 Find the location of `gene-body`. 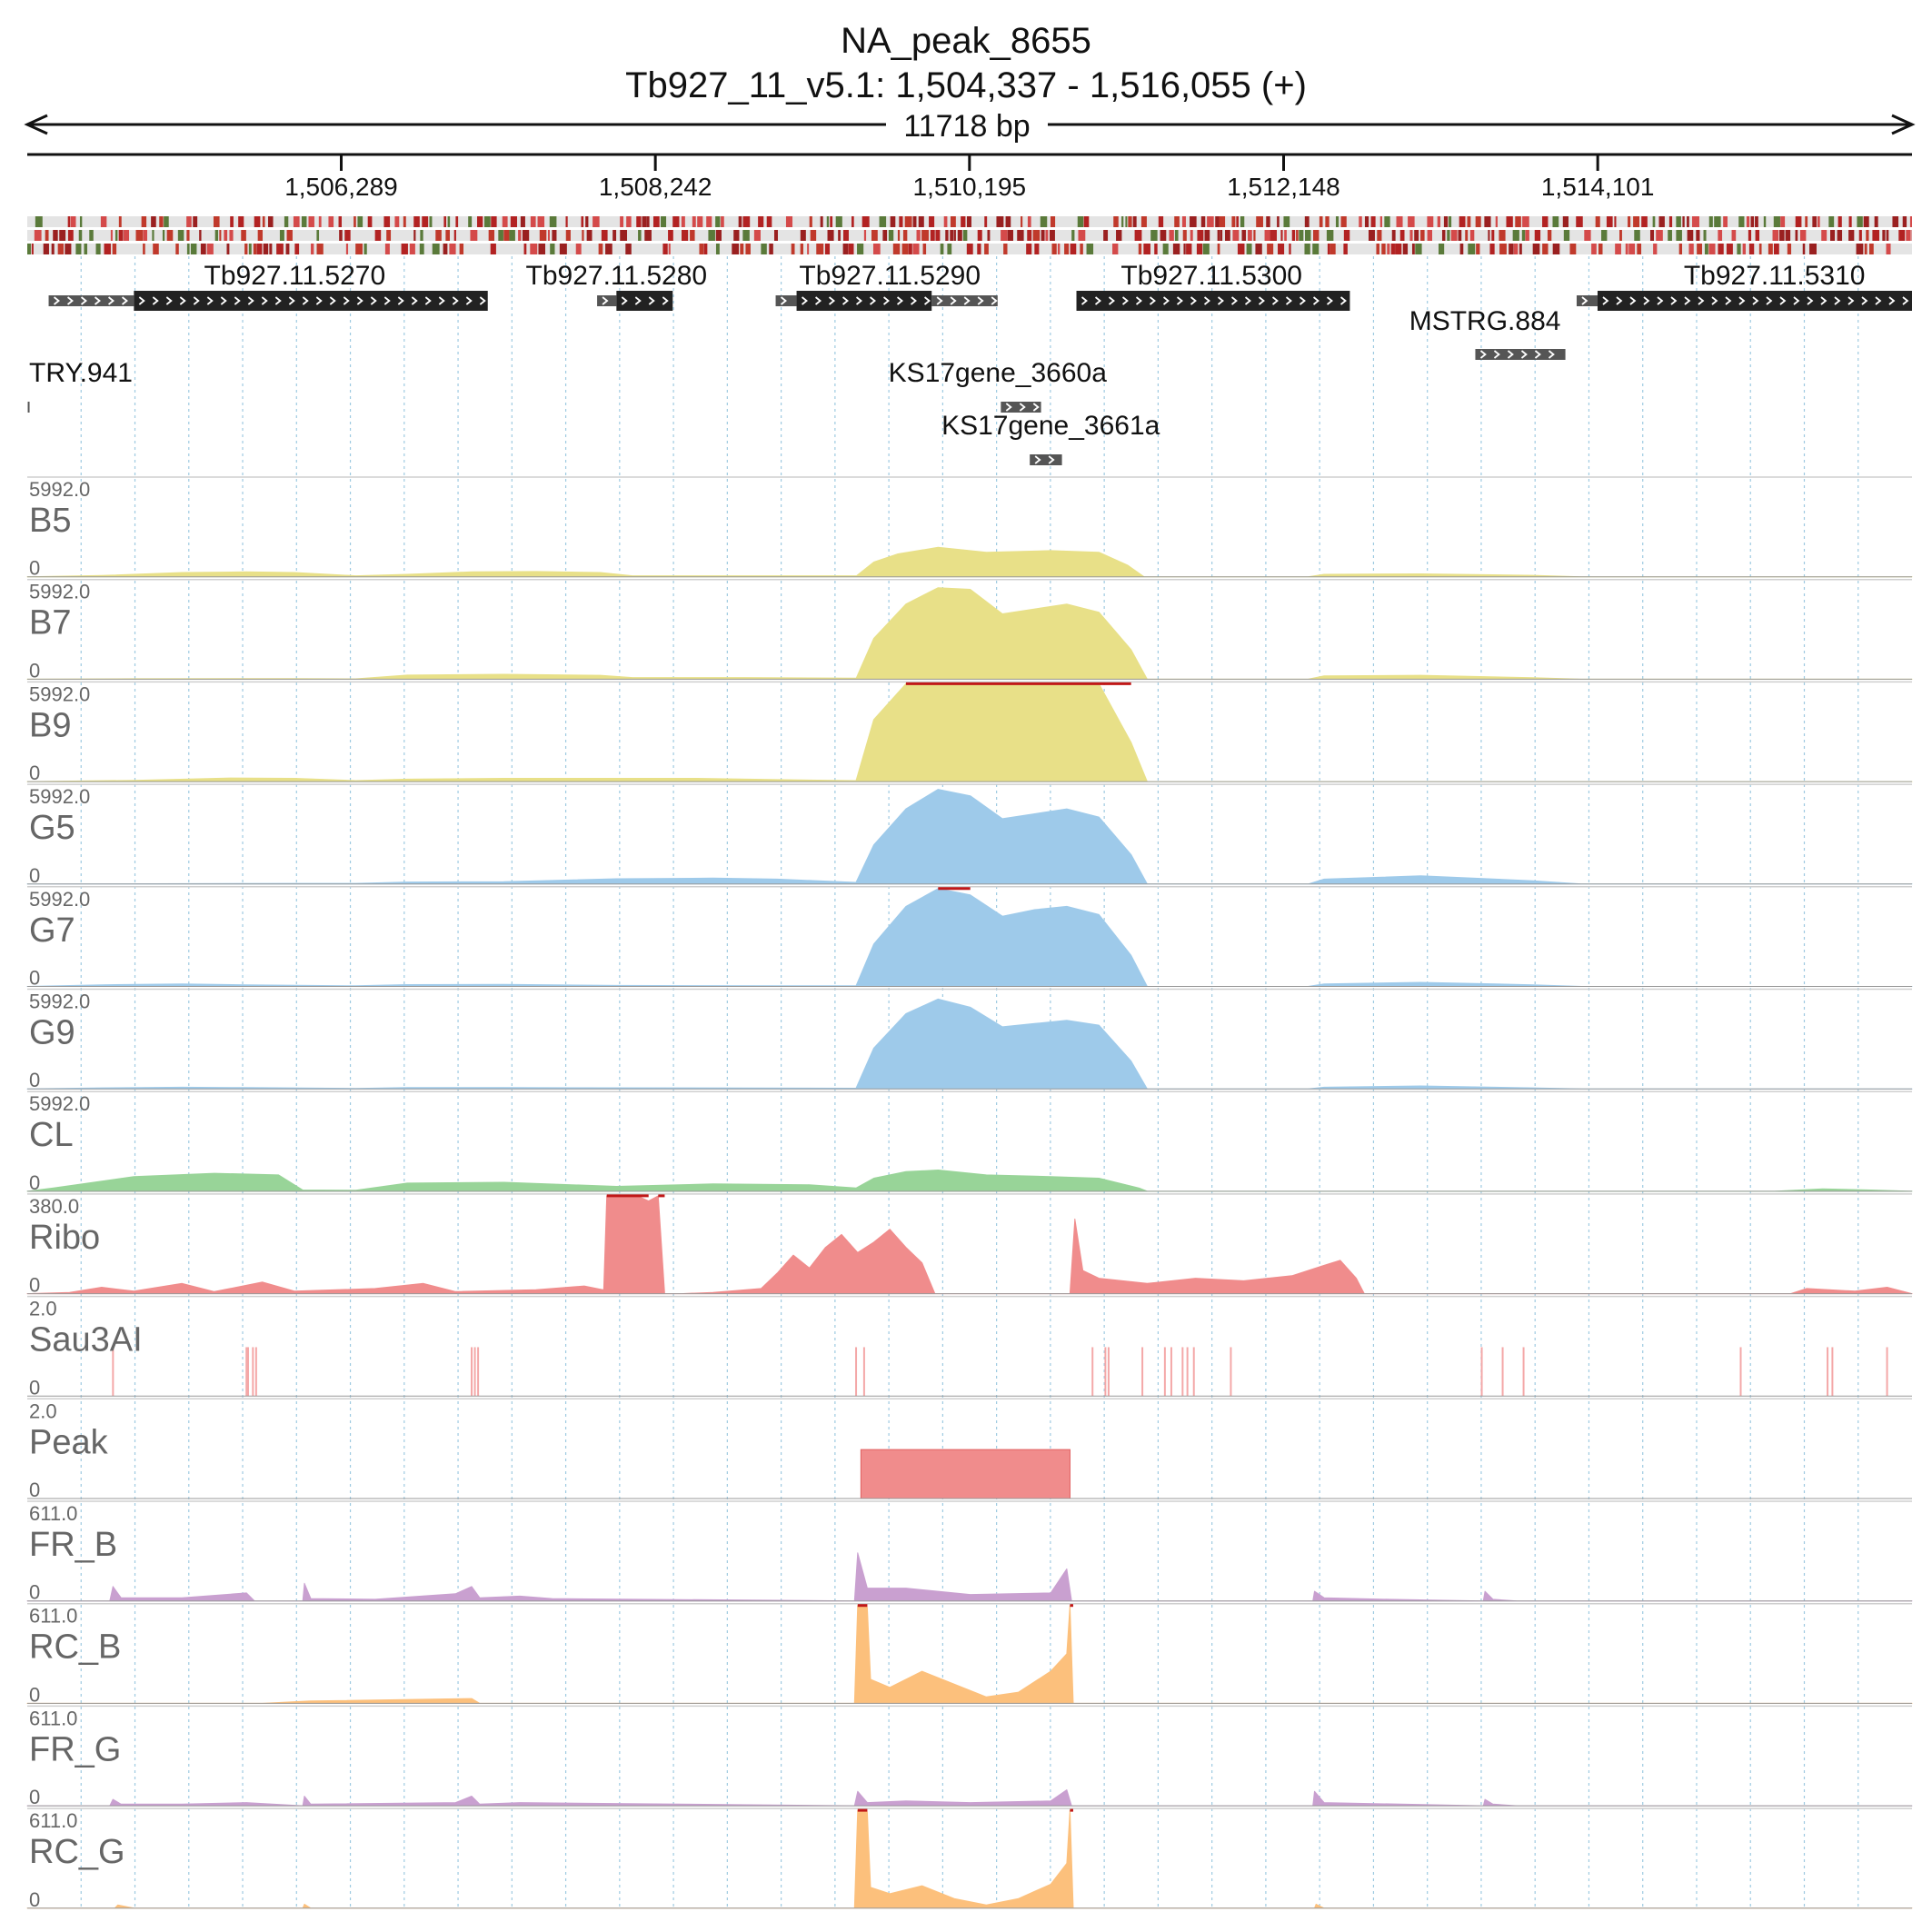

gene-body is located at coordinates (864, 301).